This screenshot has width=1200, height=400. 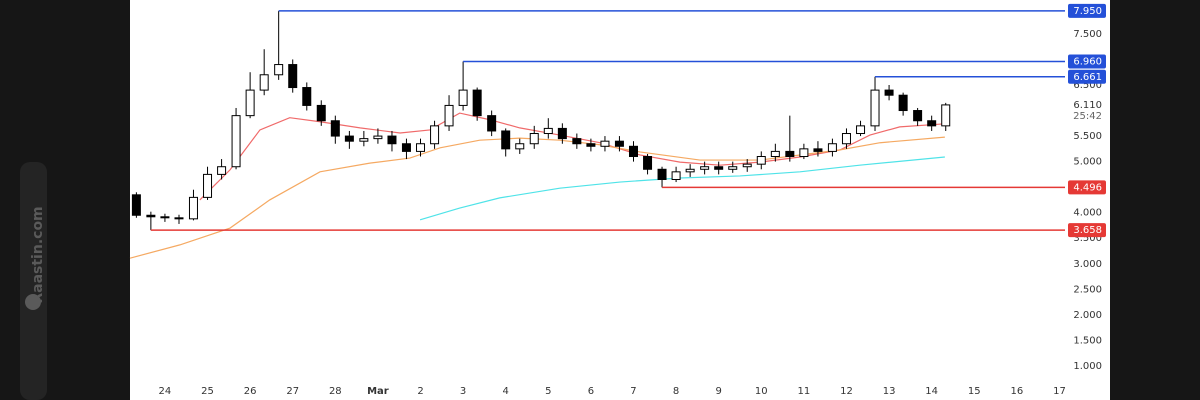 What do you see at coordinates (1087, 238) in the screenshot?
I see `y-tick-label: 3.500` at bounding box center [1087, 238].